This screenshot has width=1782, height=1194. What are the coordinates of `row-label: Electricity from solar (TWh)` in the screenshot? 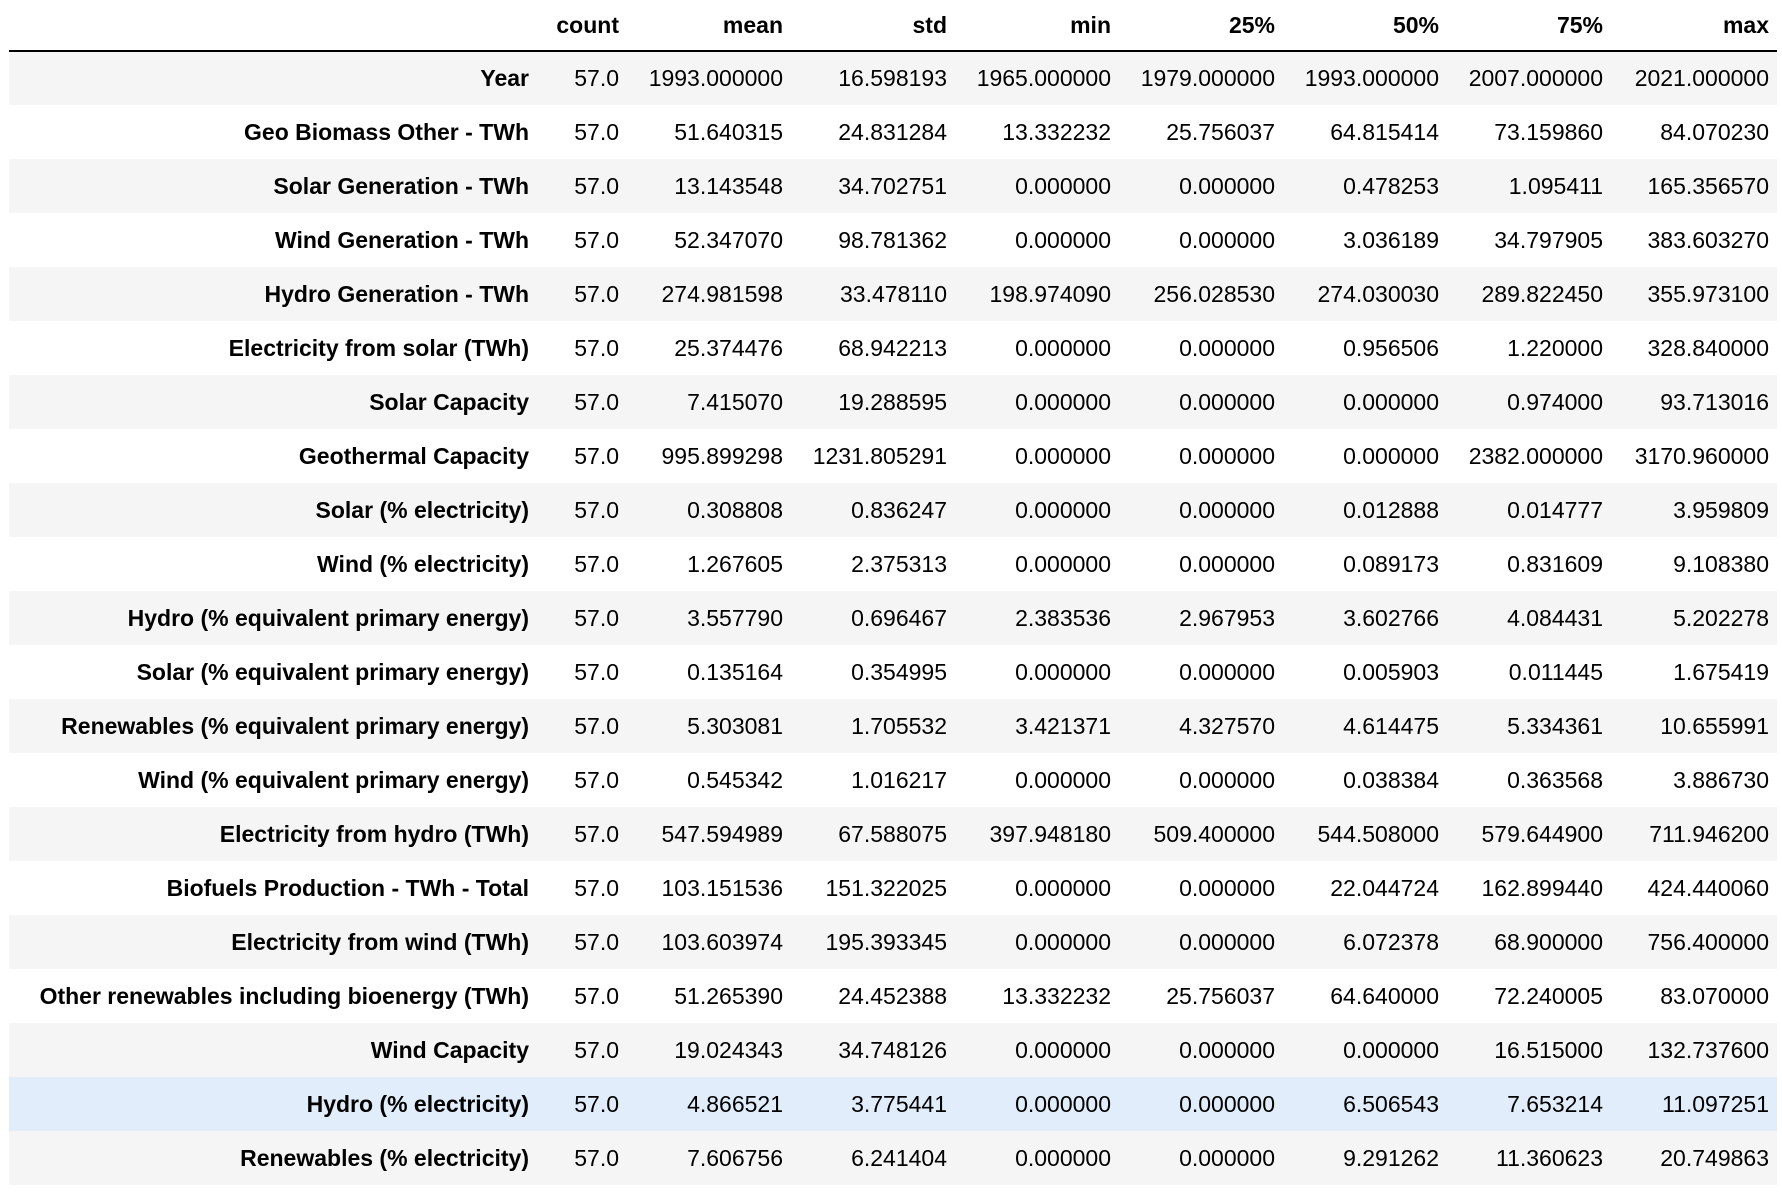 It's located at (378, 347).